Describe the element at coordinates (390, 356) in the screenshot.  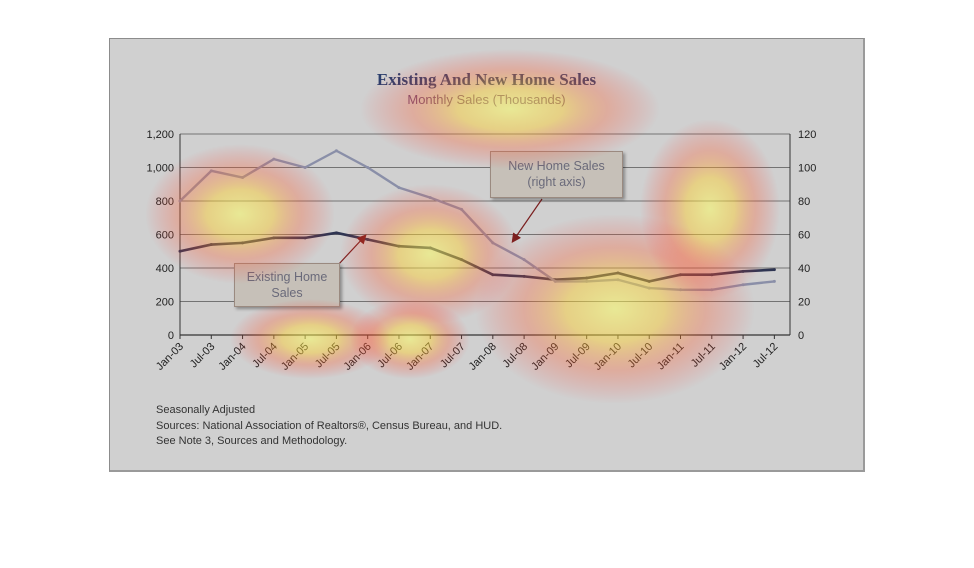
I see `x-tick-label: Jul-06` at that location.